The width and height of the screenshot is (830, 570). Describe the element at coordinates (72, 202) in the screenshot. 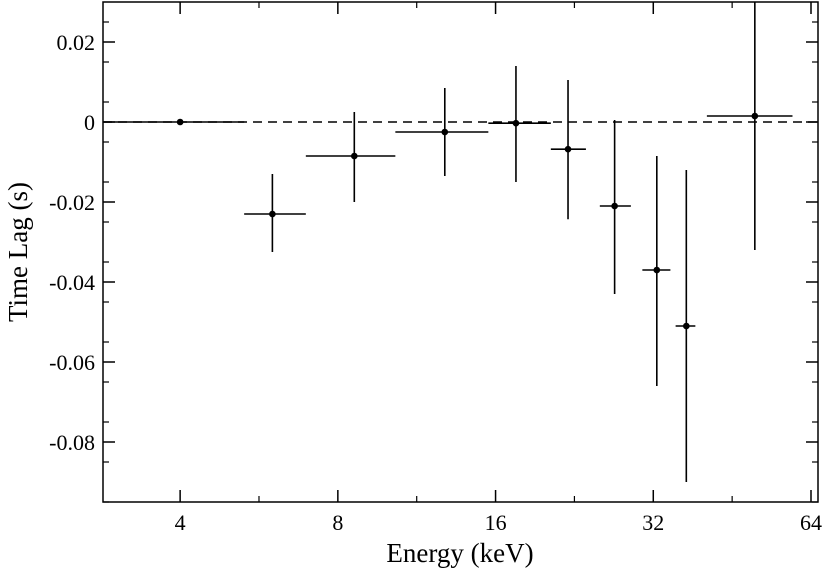

I see `y-tick-label: -0.02` at that location.